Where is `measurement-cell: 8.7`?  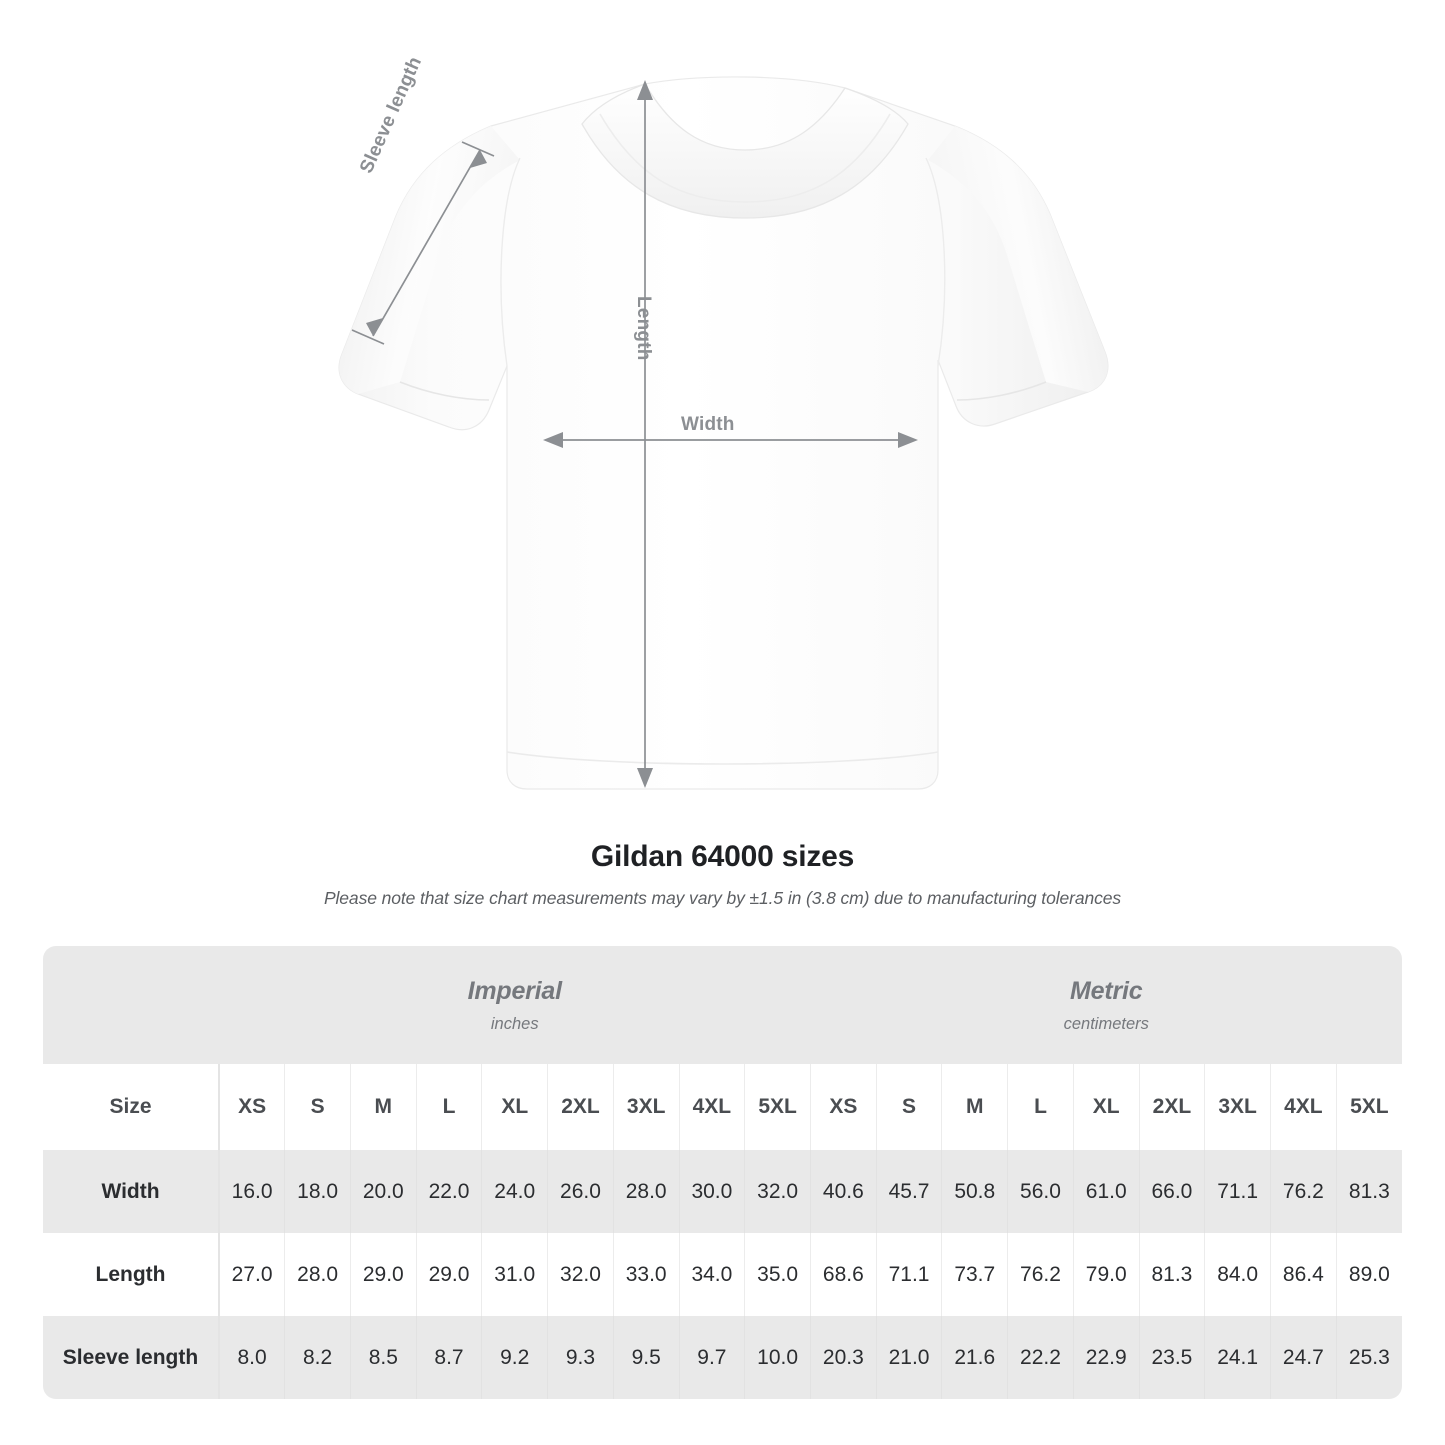
measurement-cell: 8.7 is located at coordinates (449, 1357).